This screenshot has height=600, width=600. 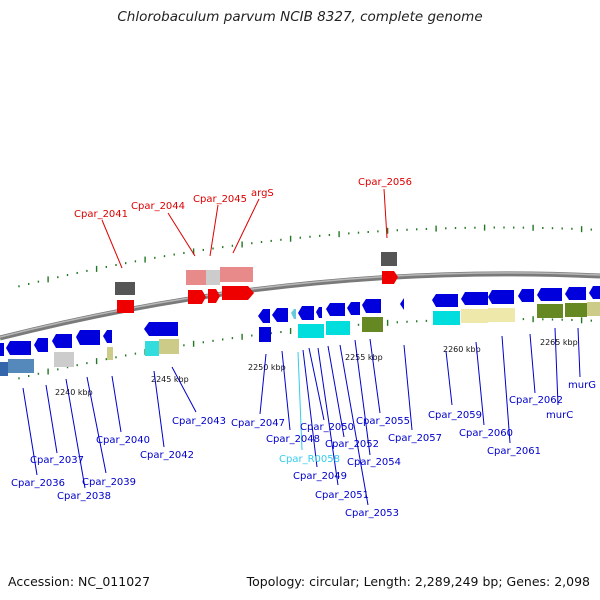 I want to click on gene-label-reverse: Cpar_2054, so click(x=374, y=462).